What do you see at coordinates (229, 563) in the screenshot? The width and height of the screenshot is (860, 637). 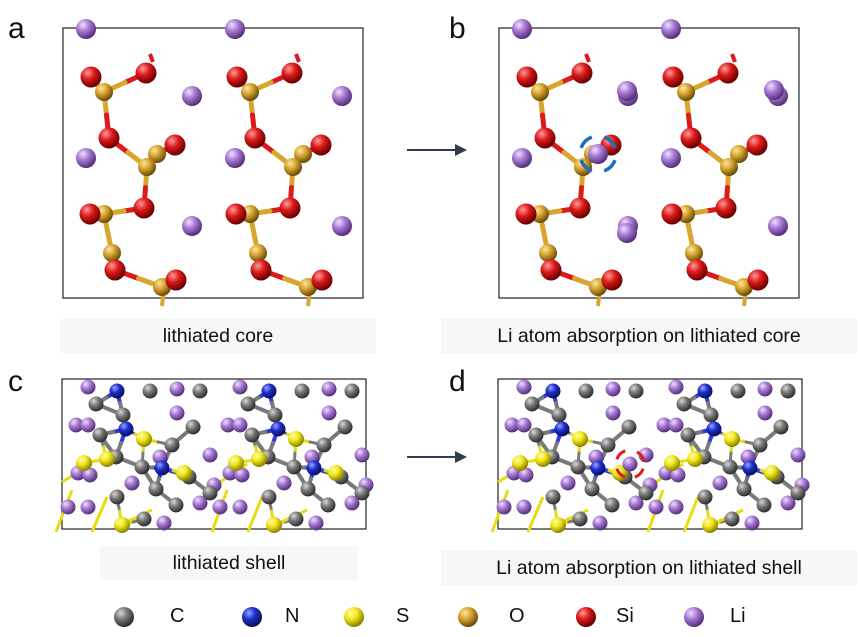 I see `caption-panel-c: lithiated shell` at bounding box center [229, 563].